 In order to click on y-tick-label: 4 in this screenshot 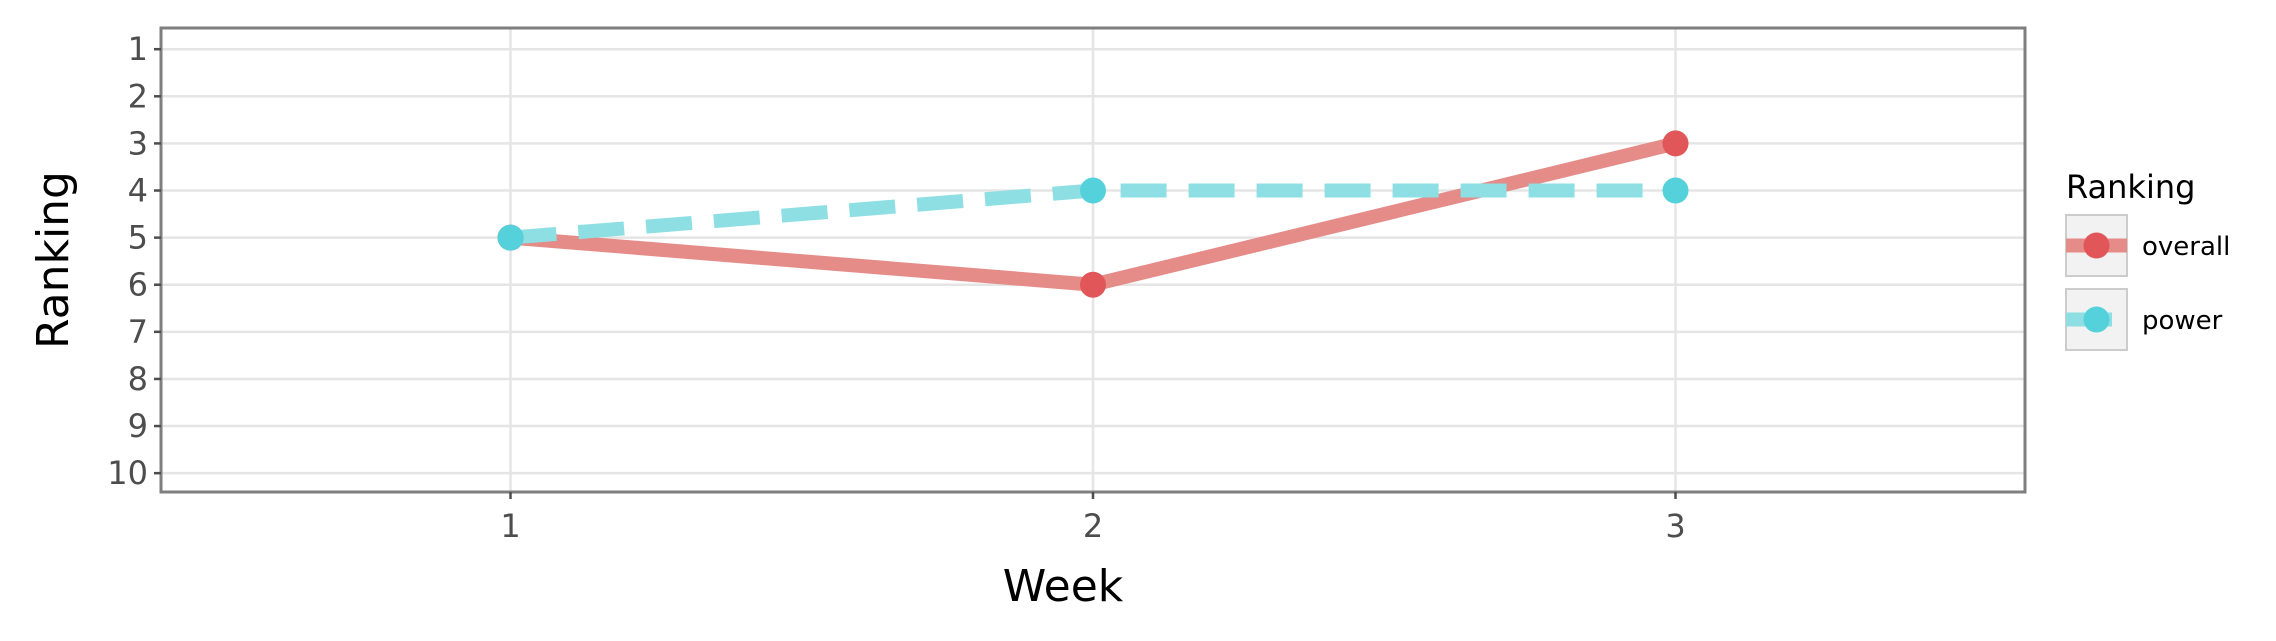, I will do `click(138, 191)`.